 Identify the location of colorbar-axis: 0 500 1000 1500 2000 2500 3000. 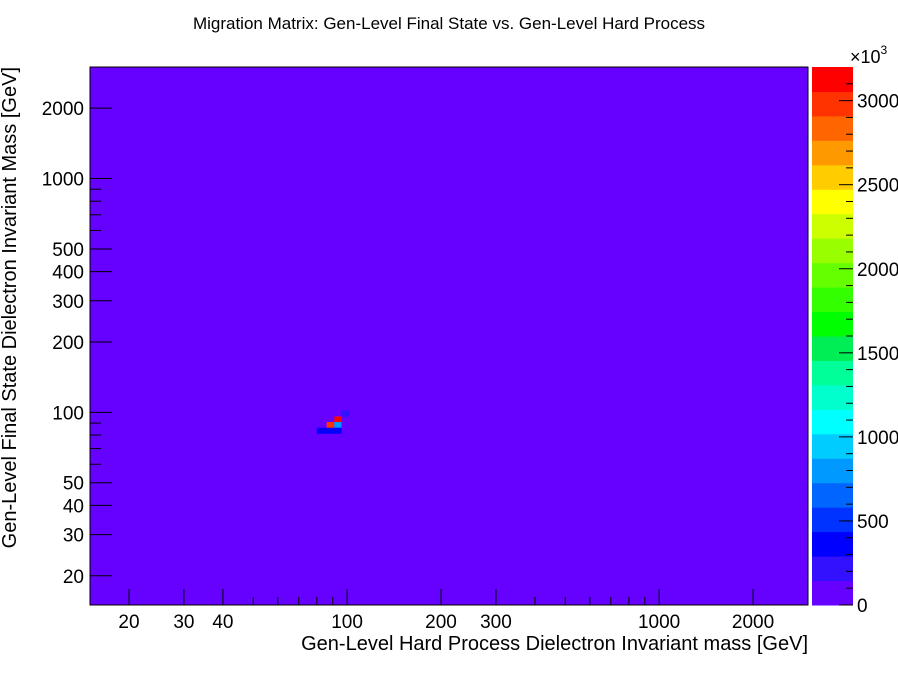
(868, 350).